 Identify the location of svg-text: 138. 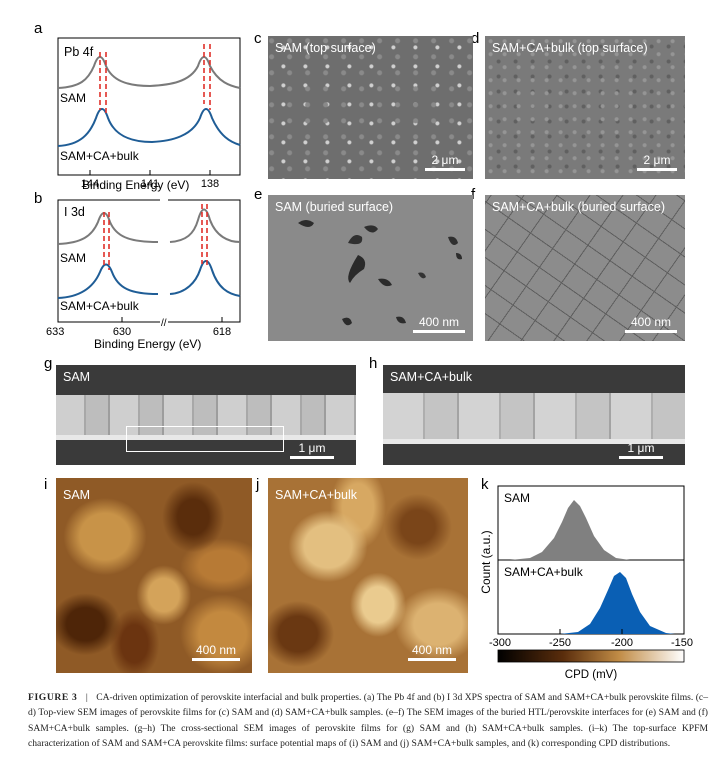
(210, 184).